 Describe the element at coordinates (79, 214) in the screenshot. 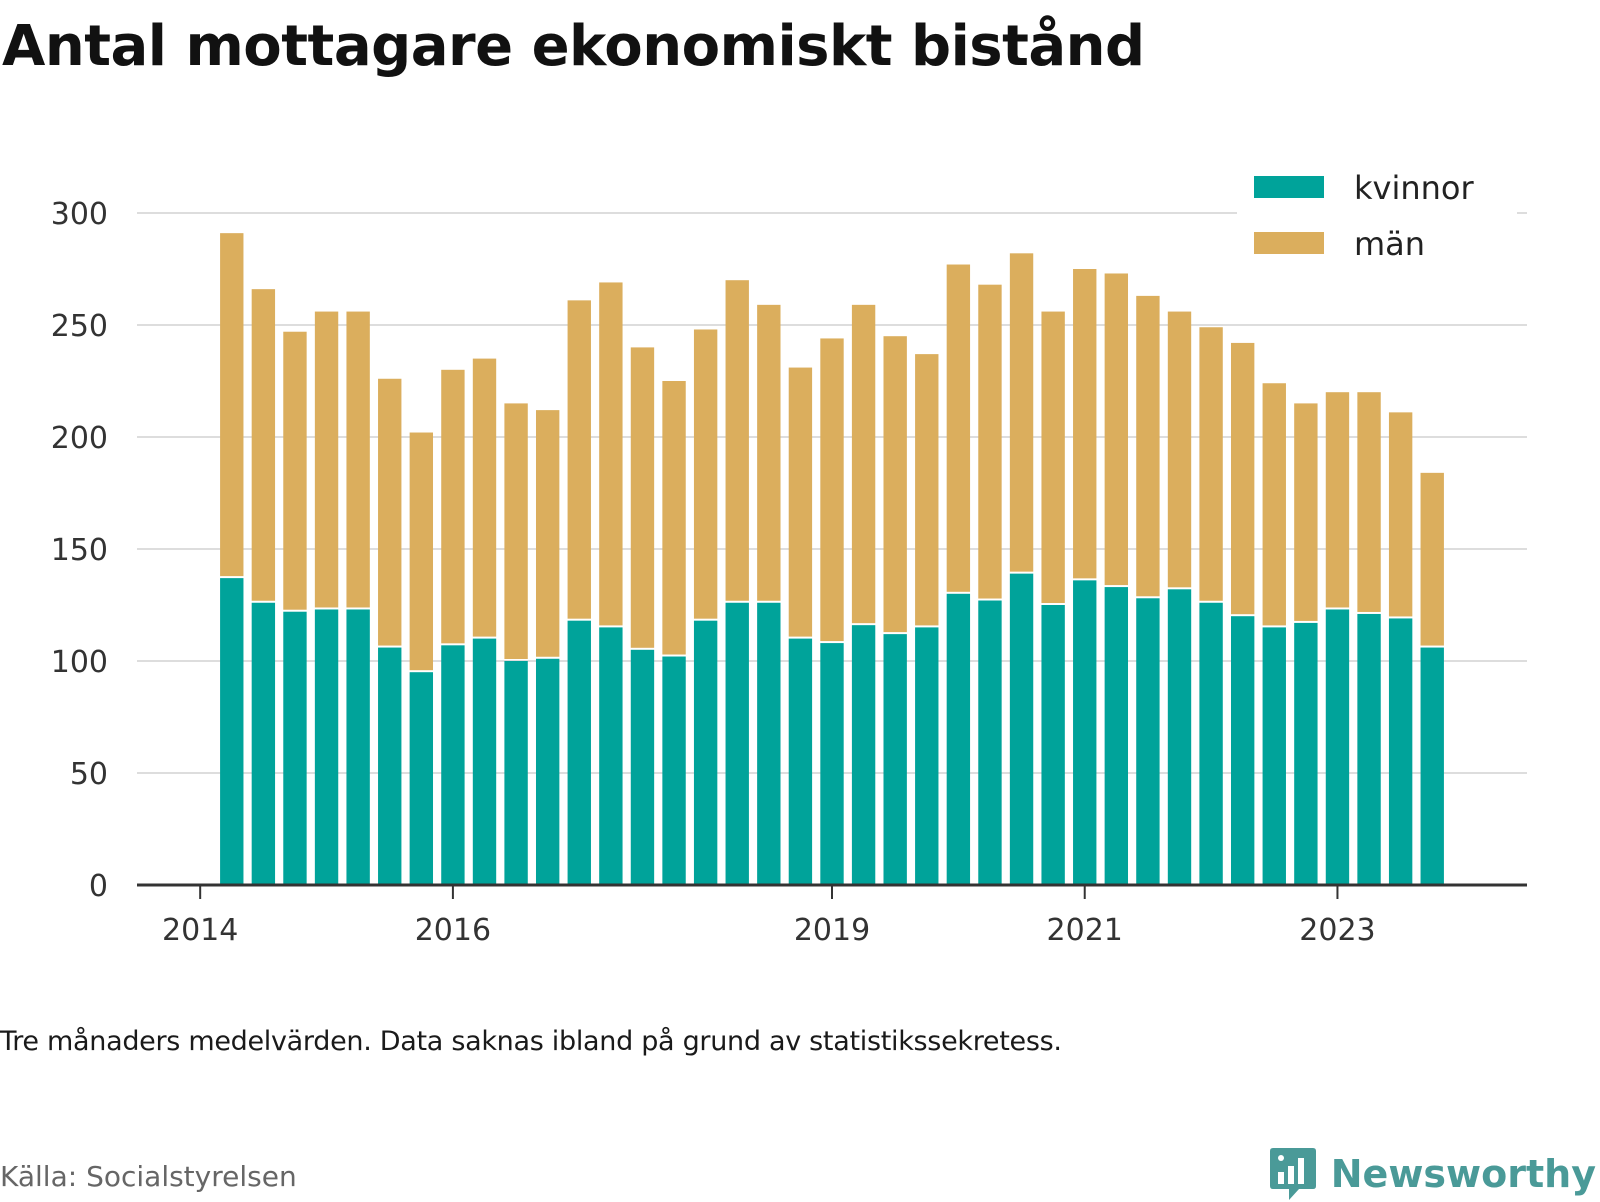

I see `y-tick-label-300: 300` at that location.